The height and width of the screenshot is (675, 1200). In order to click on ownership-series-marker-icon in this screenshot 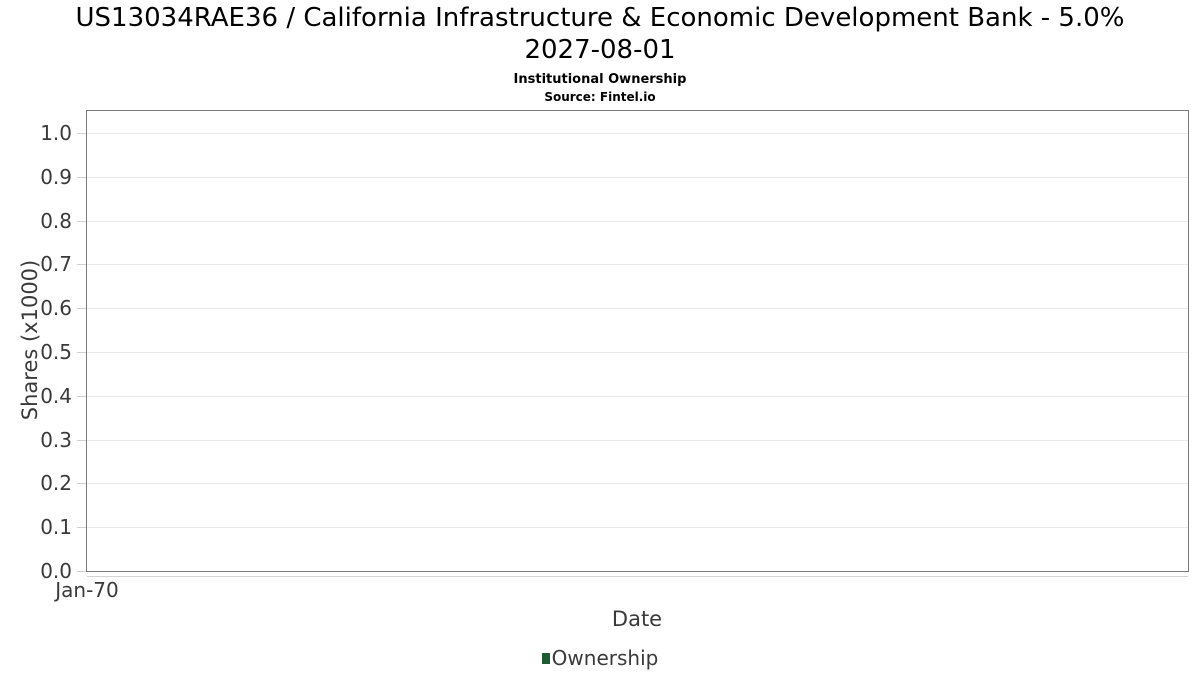, I will do `click(545, 658)`.